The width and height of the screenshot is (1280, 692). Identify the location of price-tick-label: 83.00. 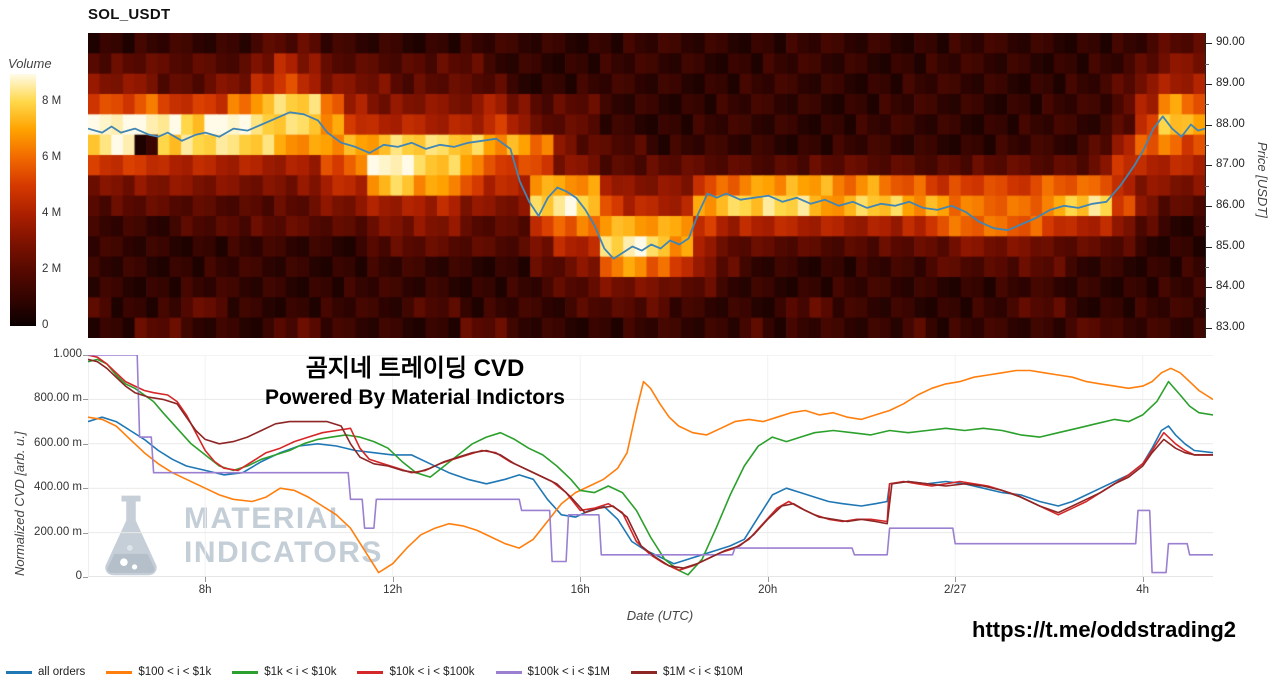
(1230, 326).